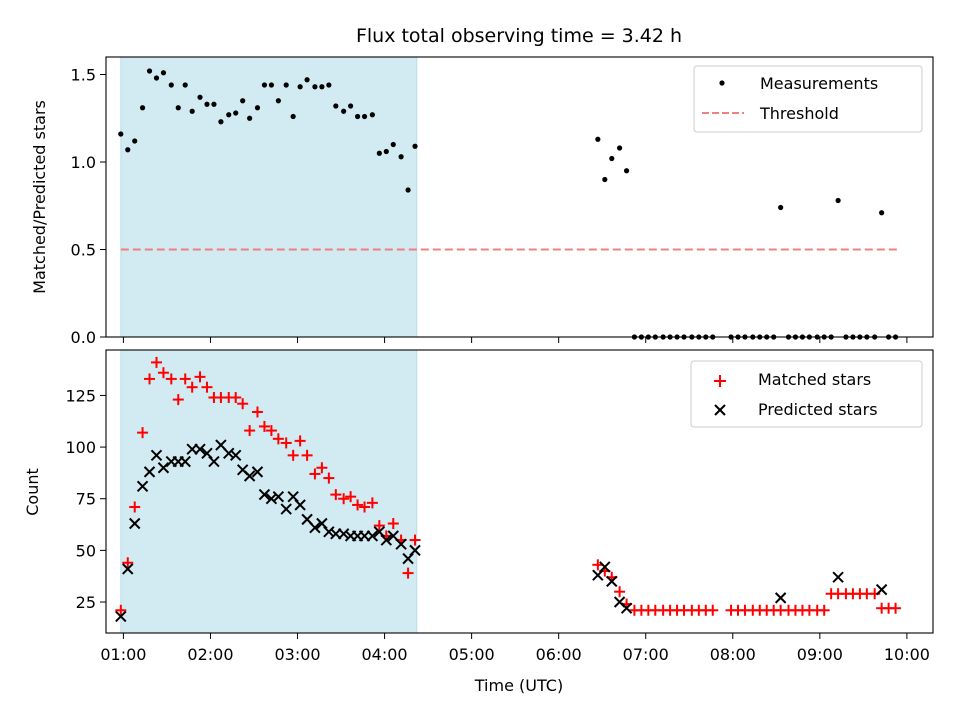  I want to click on chart-title: Flux total observing time = 3.42 h, so click(519, 36).